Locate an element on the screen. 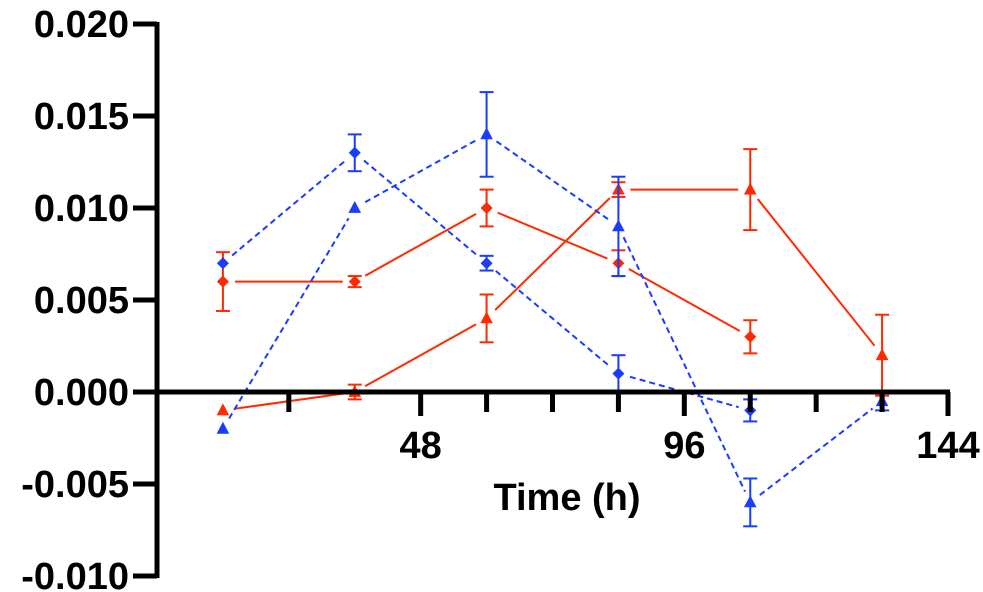 The height and width of the screenshot is (592, 983). x-tick-label: 96 is located at coordinates (684, 446).